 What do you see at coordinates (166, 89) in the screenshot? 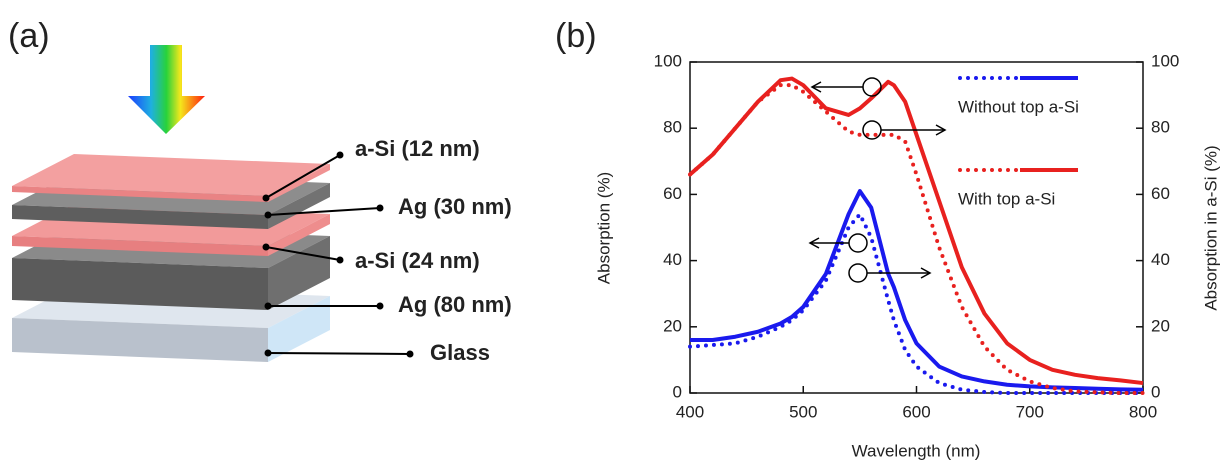
I see `light-arrow` at bounding box center [166, 89].